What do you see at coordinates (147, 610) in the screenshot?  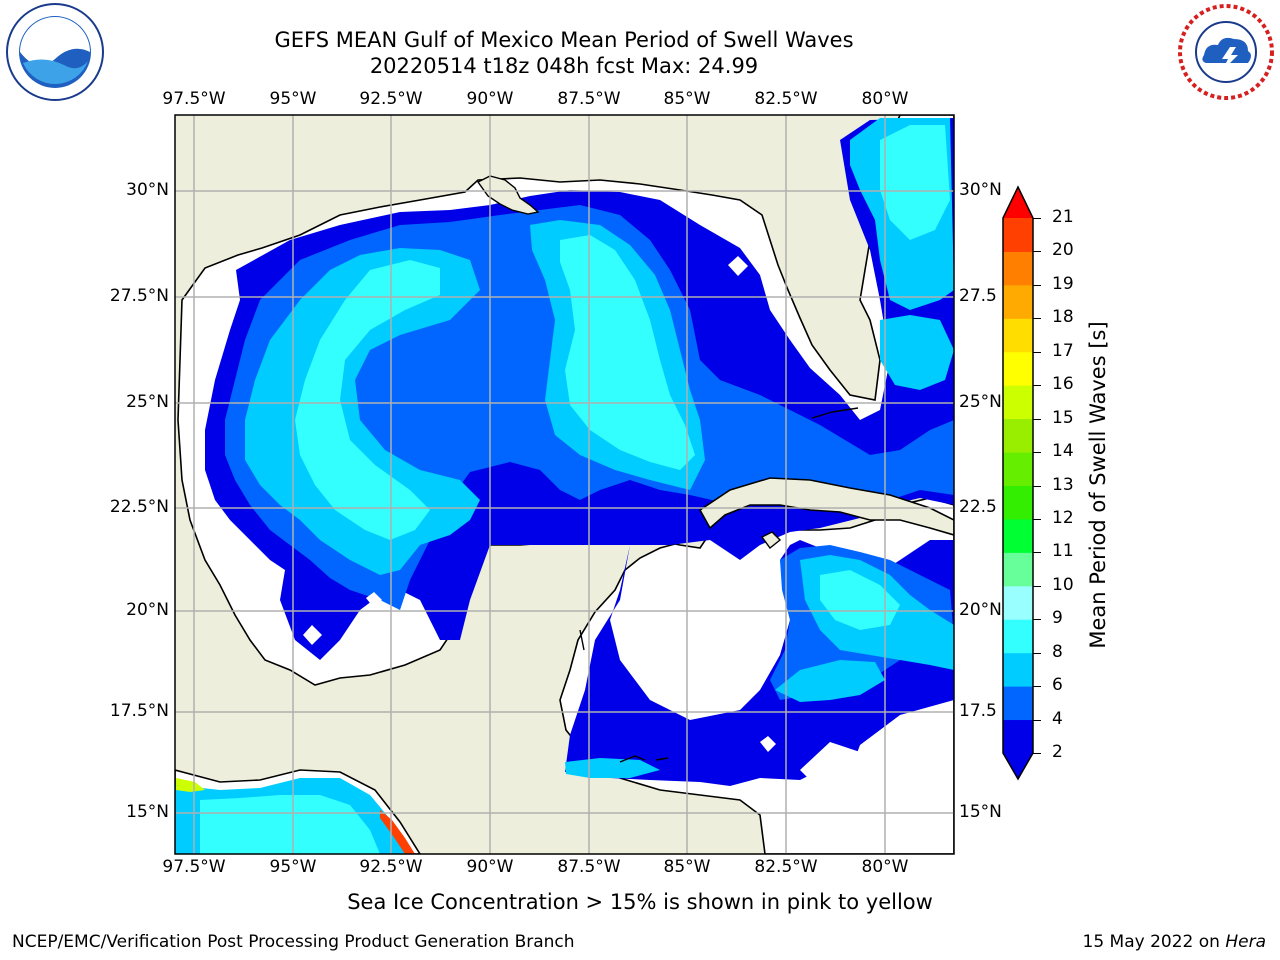 I see `lat-tick-left: 20°N` at bounding box center [147, 610].